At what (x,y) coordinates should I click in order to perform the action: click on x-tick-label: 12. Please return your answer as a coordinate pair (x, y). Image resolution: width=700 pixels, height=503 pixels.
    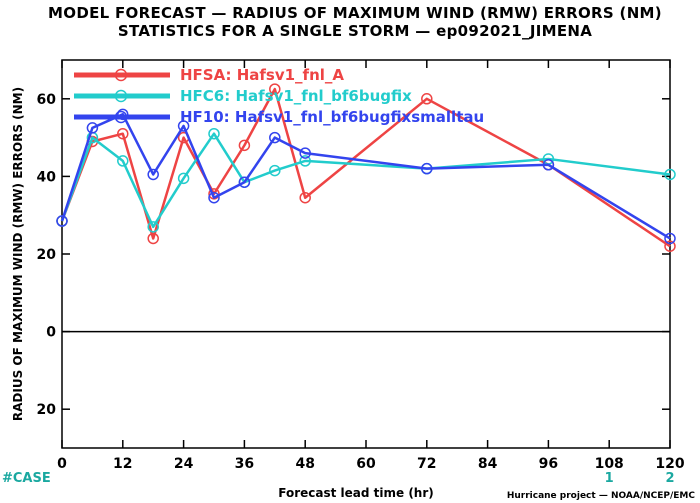
    Looking at the image, I should click on (122, 464).